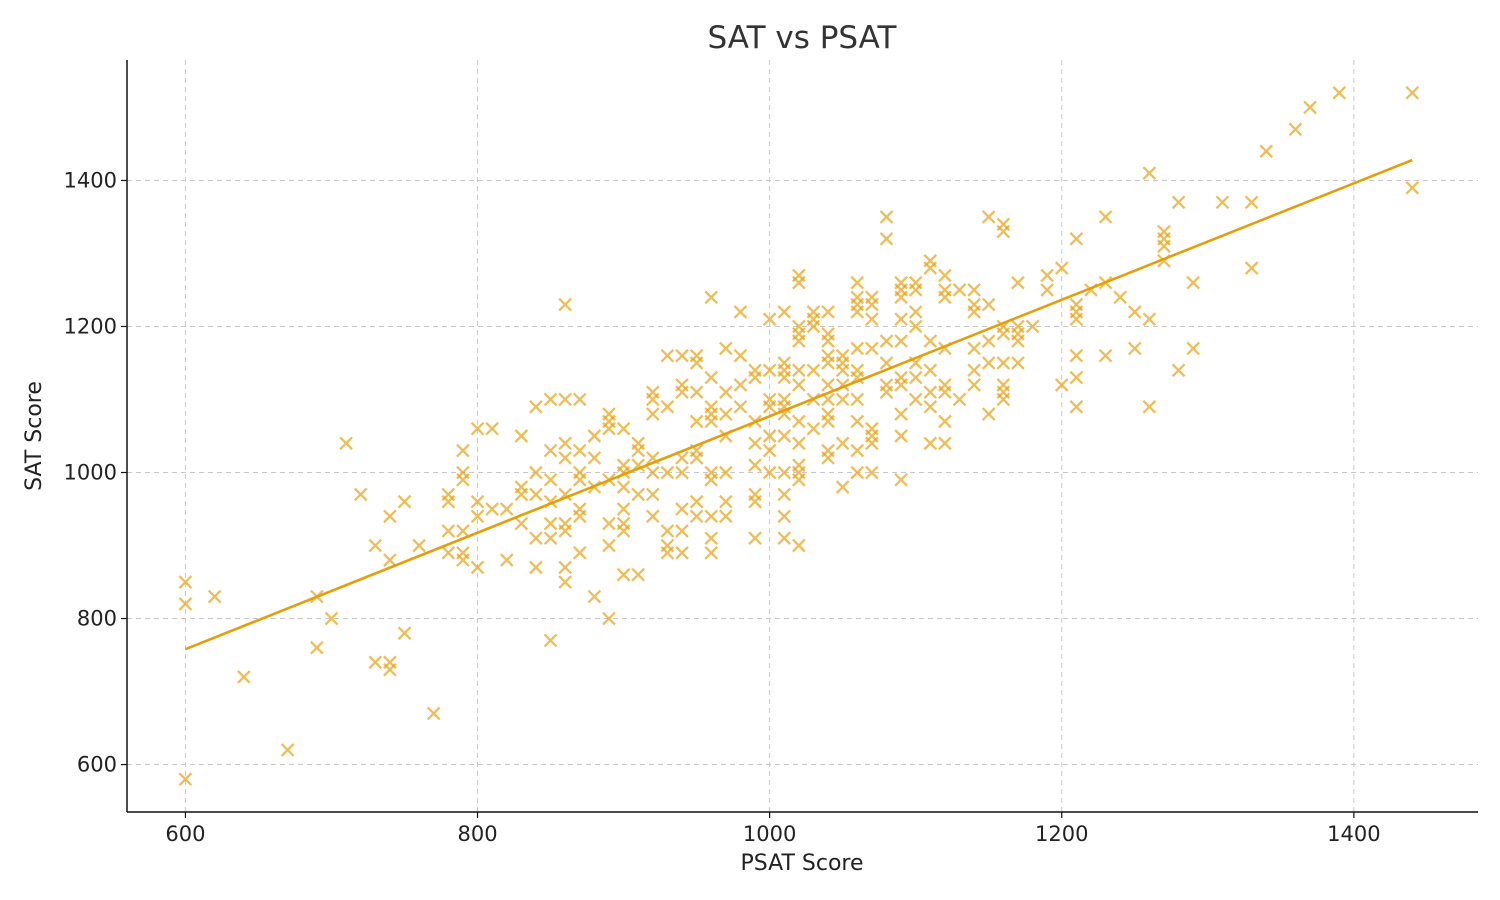 The height and width of the screenshot is (900, 1500). I want to click on y-tick-label: 600, so click(97, 765).